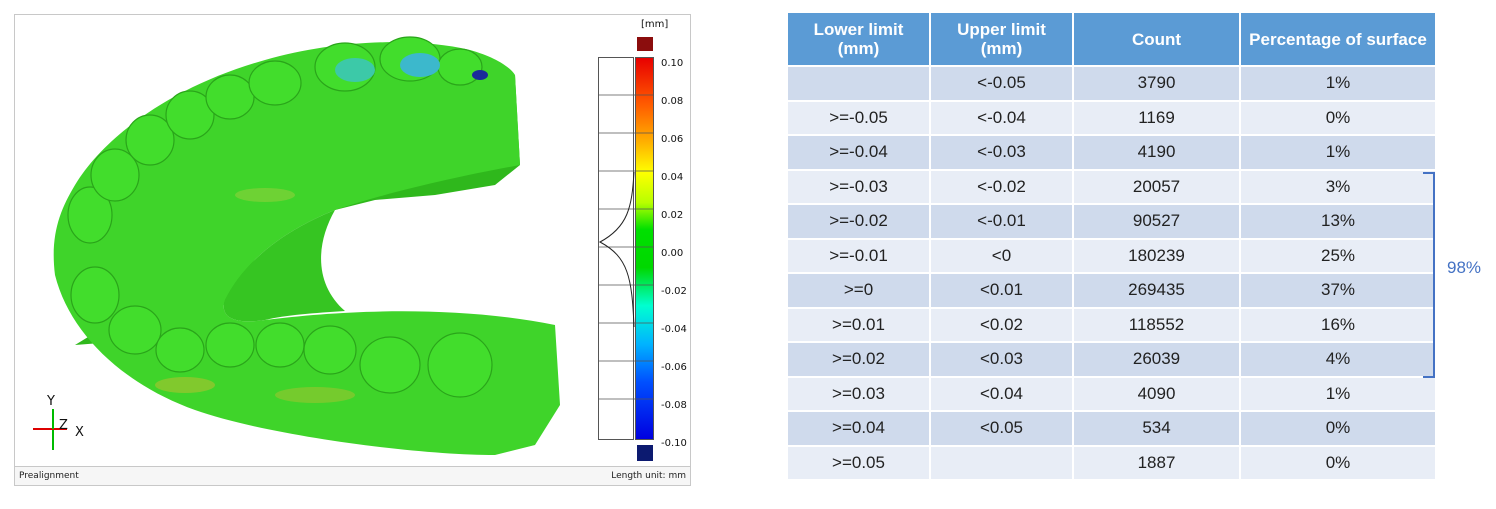 The width and height of the screenshot is (1496, 509). Describe the element at coordinates (50, 401) in the screenshot. I see `axis-y-label: Y` at that location.